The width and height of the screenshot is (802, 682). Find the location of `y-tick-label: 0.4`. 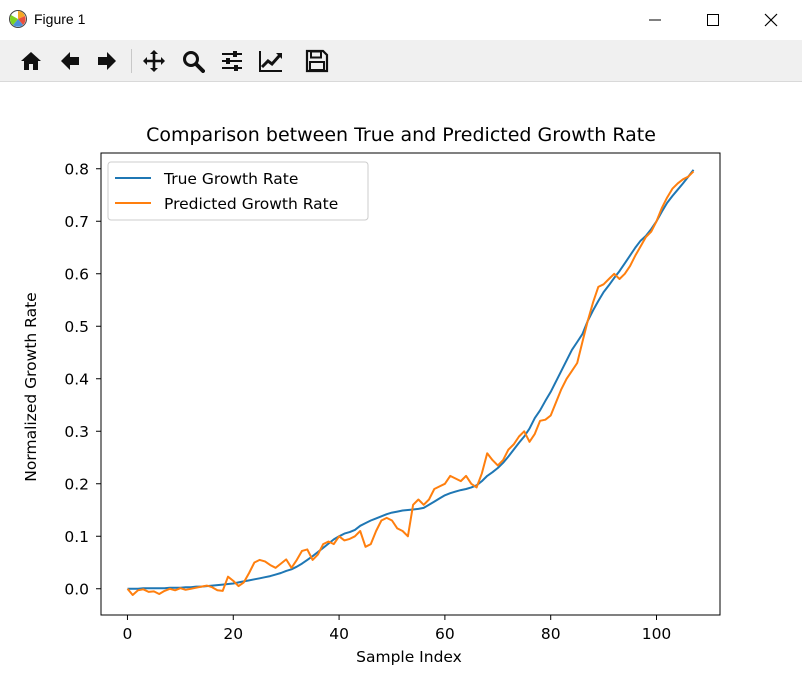

y-tick-label: 0.4 is located at coordinates (76, 379).